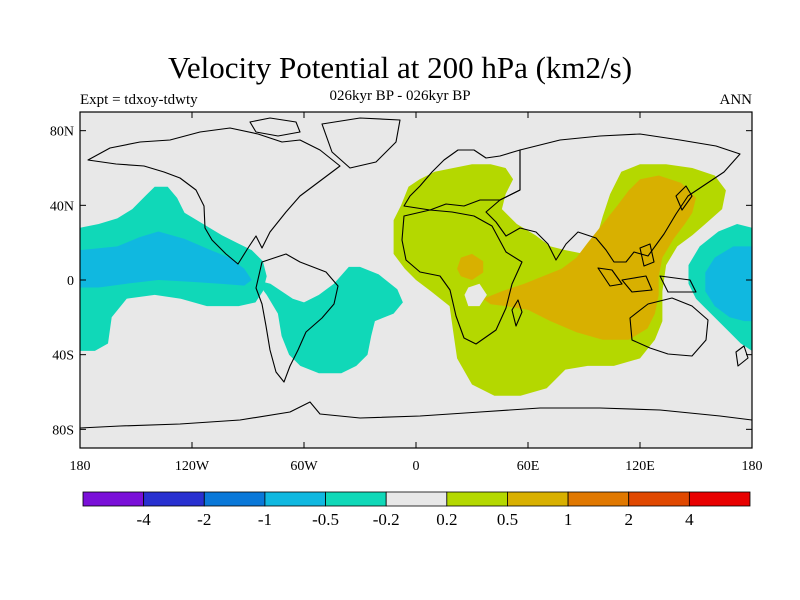 This screenshot has height=600, width=800. I want to click on contour-region-pacific-stronger-negative-east, so click(728, 284).